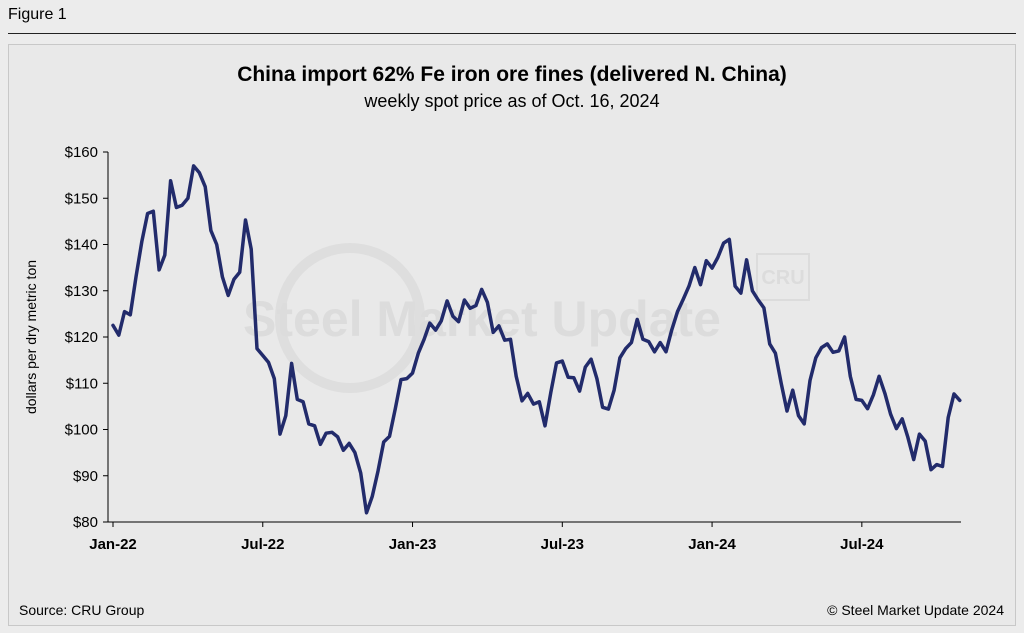 The width and height of the screenshot is (1024, 633). I want to click on x-axis-ticks: Jan-22 Jul-22 Jan-23 Jul-23 Jan-24 Jul-24, so click(486, 537).